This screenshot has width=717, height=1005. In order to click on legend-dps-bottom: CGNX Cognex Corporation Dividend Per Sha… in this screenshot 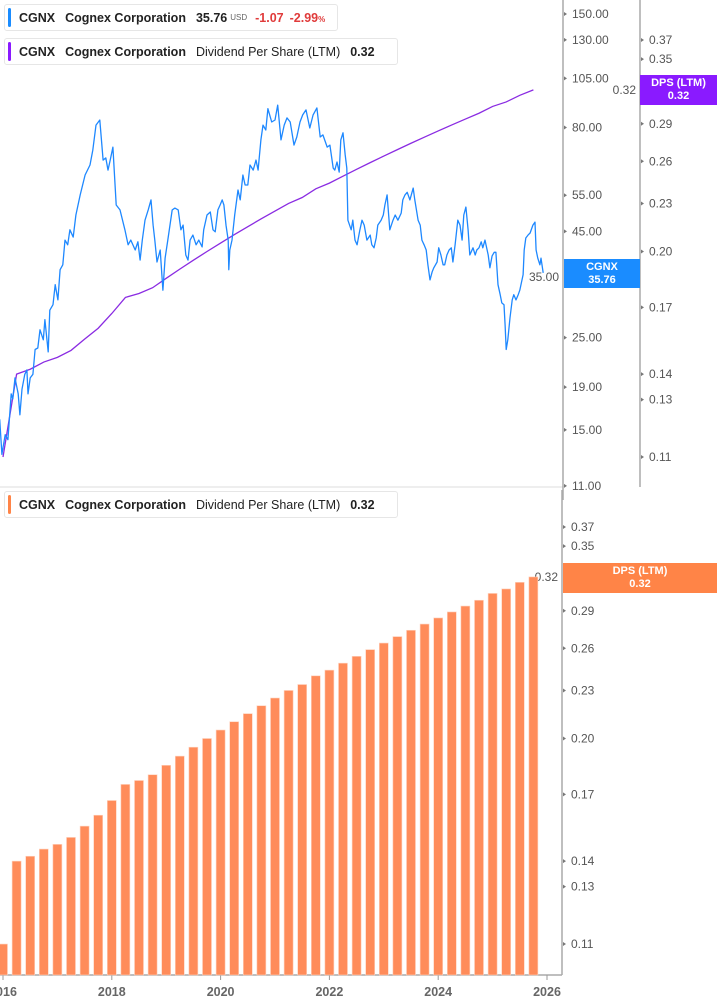, I will do `click(201, 504)`.